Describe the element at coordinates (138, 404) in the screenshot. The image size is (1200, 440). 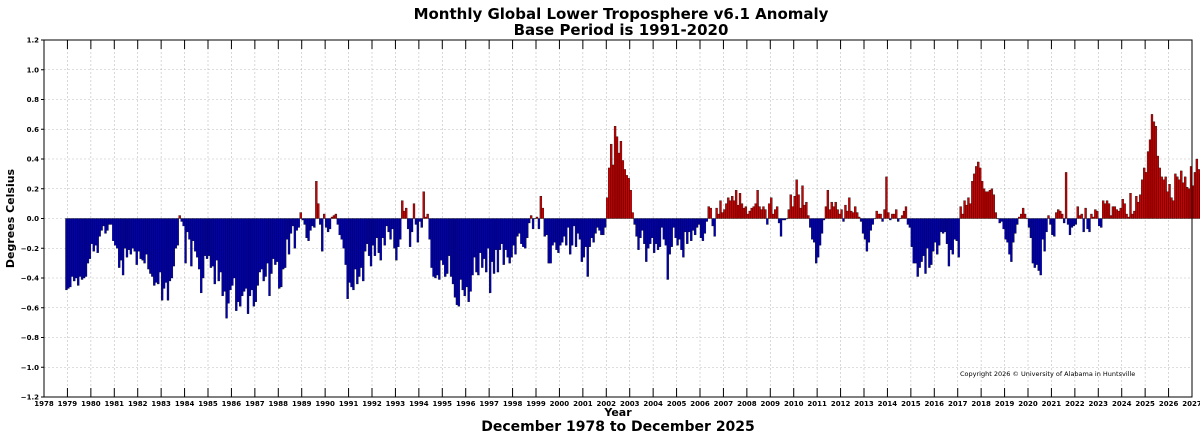
I see `x-tick-label: 1982` at that location.